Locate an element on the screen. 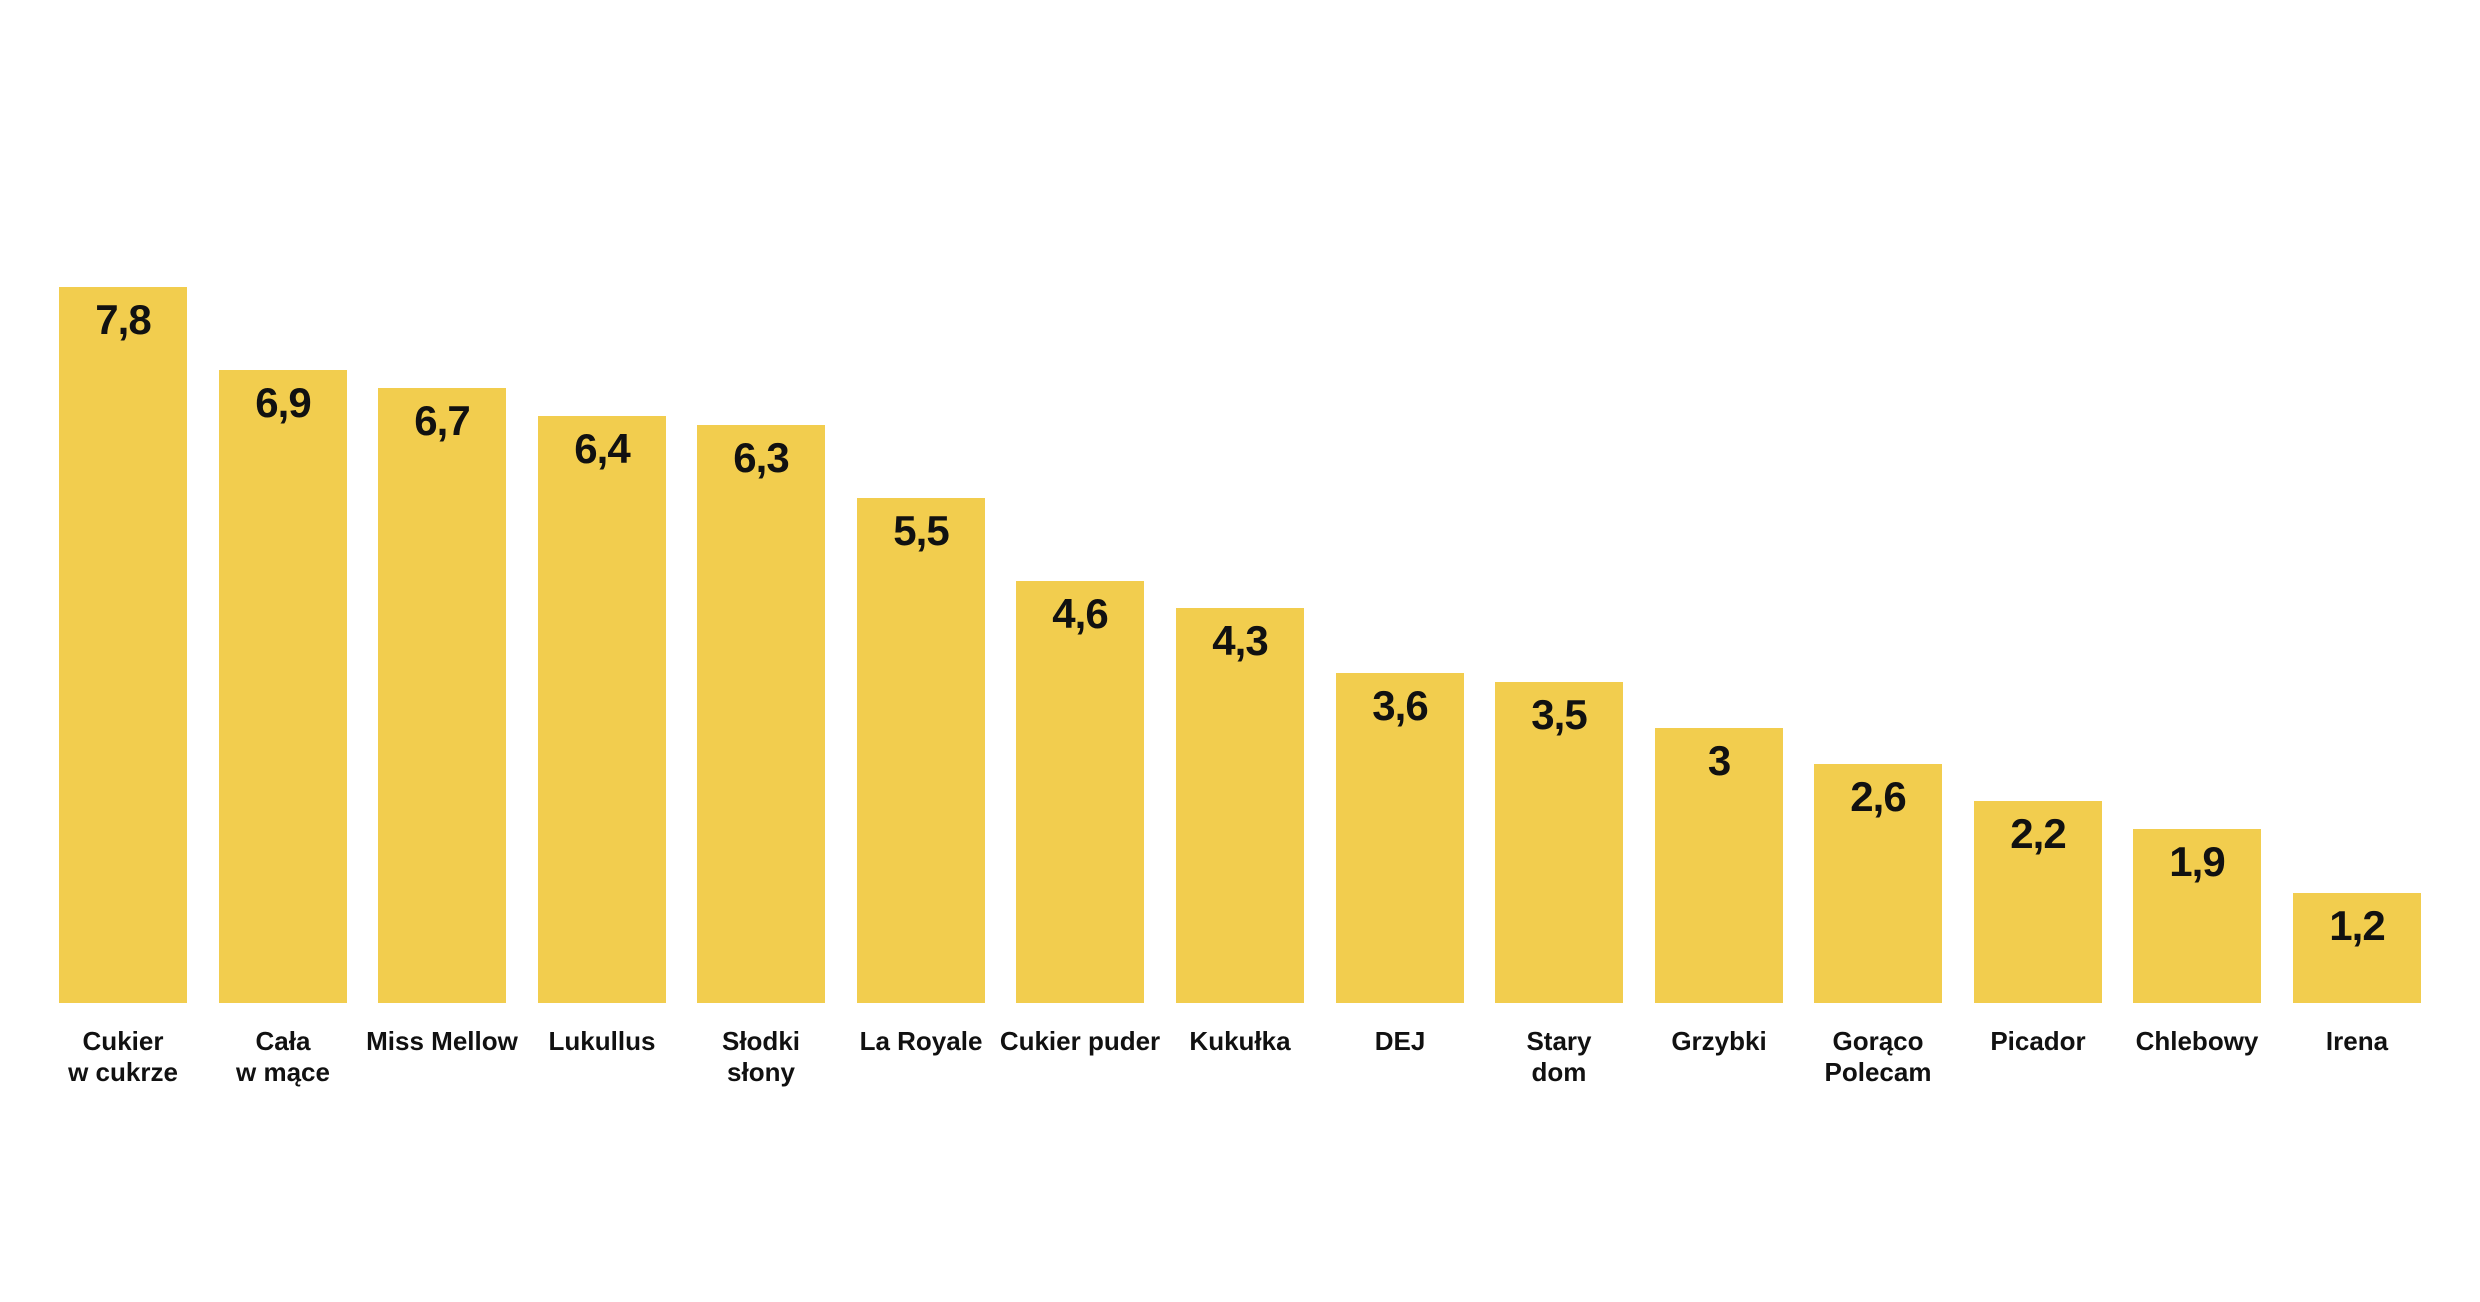 Image resolution: width=2480 pixels, height=1302 pixels. bar-value-label: 3,5 is located at coordinates (1559, 714).